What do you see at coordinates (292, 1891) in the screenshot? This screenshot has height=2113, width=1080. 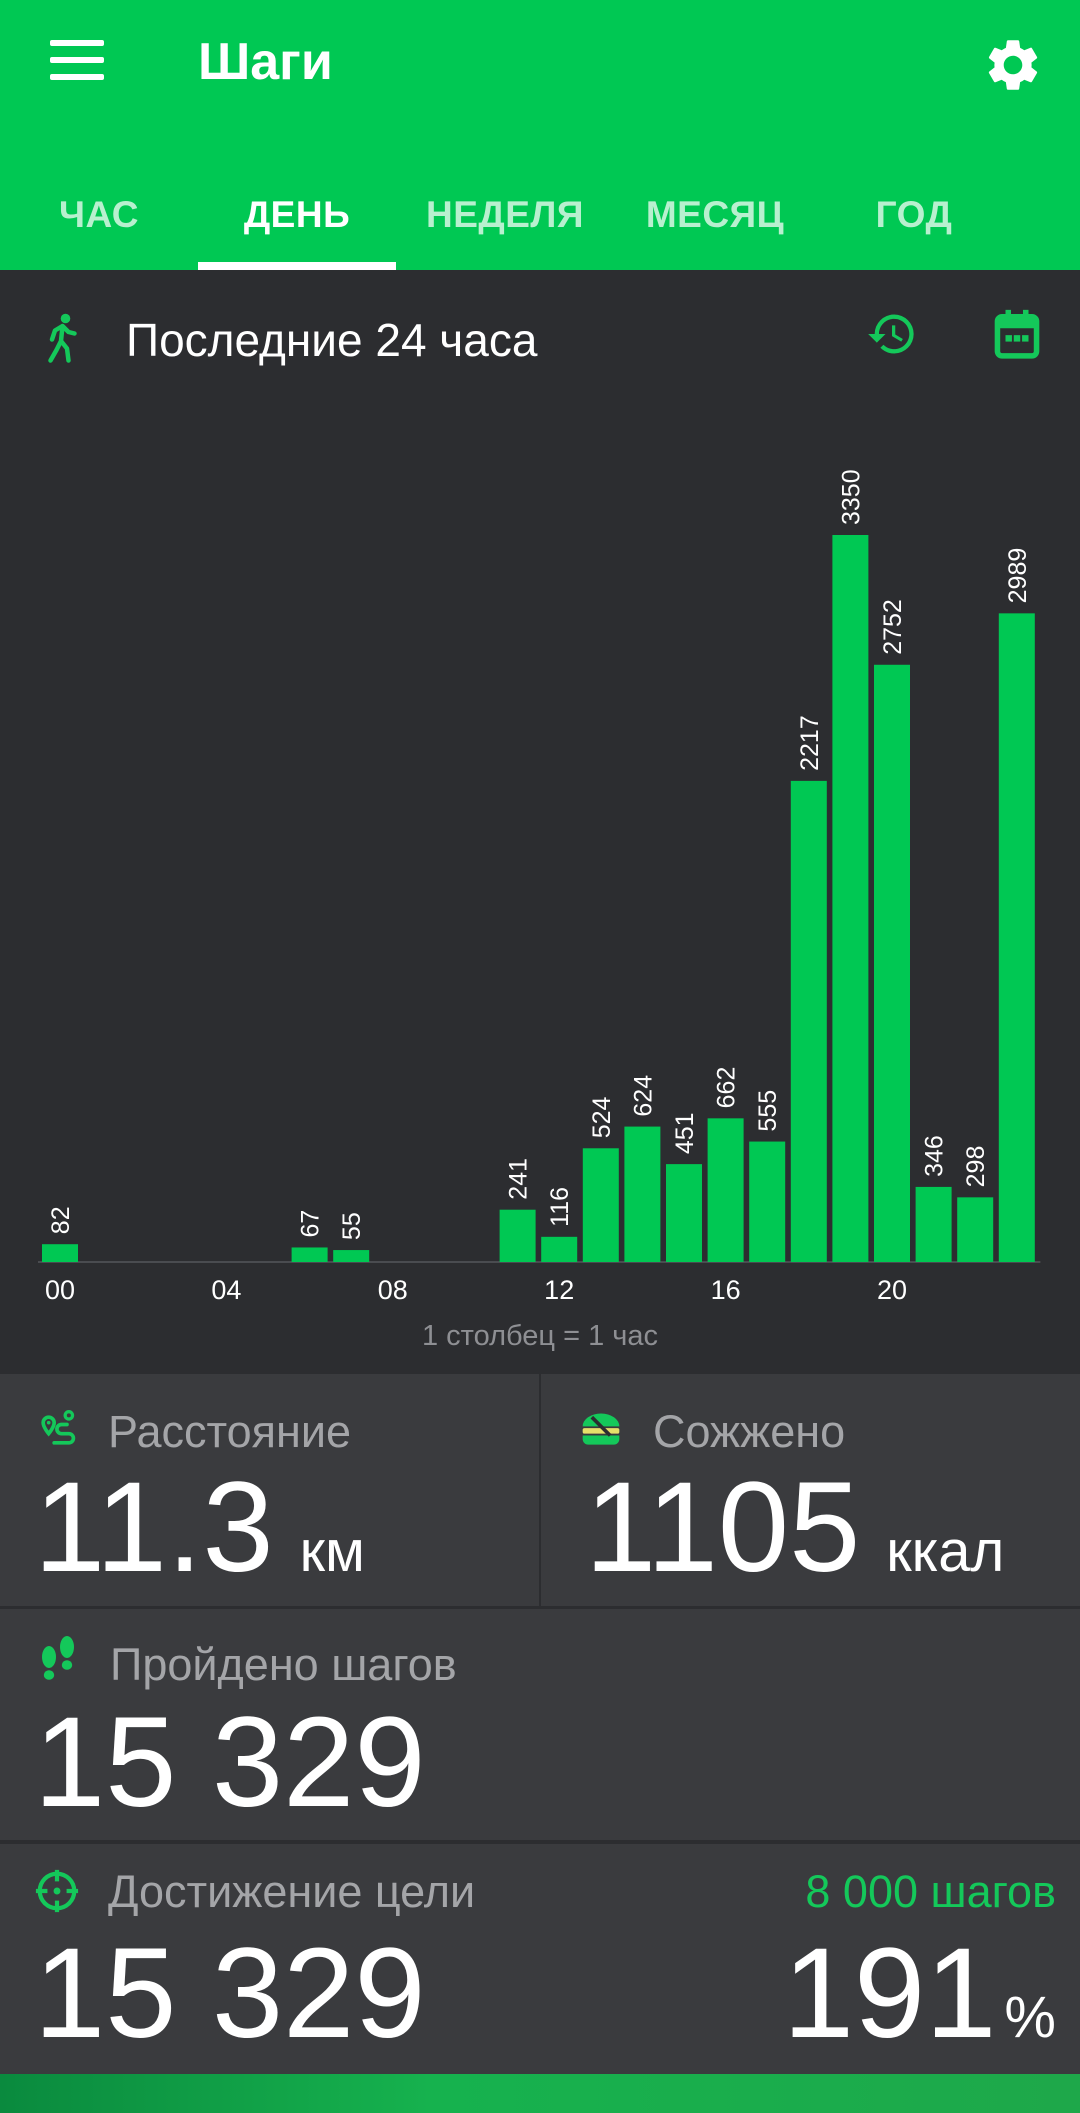 I see `goal-label: Достижение цели` at bounding box center [292, 1891].